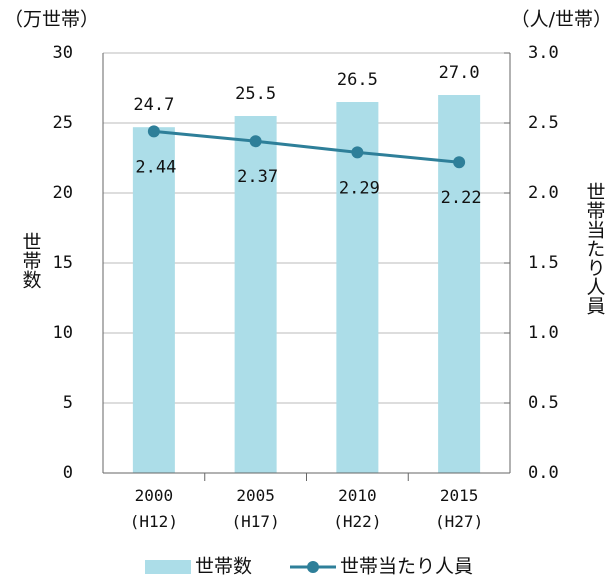  I want to click on y2-axis-unit: （人/世帯）, so click(561, 20).